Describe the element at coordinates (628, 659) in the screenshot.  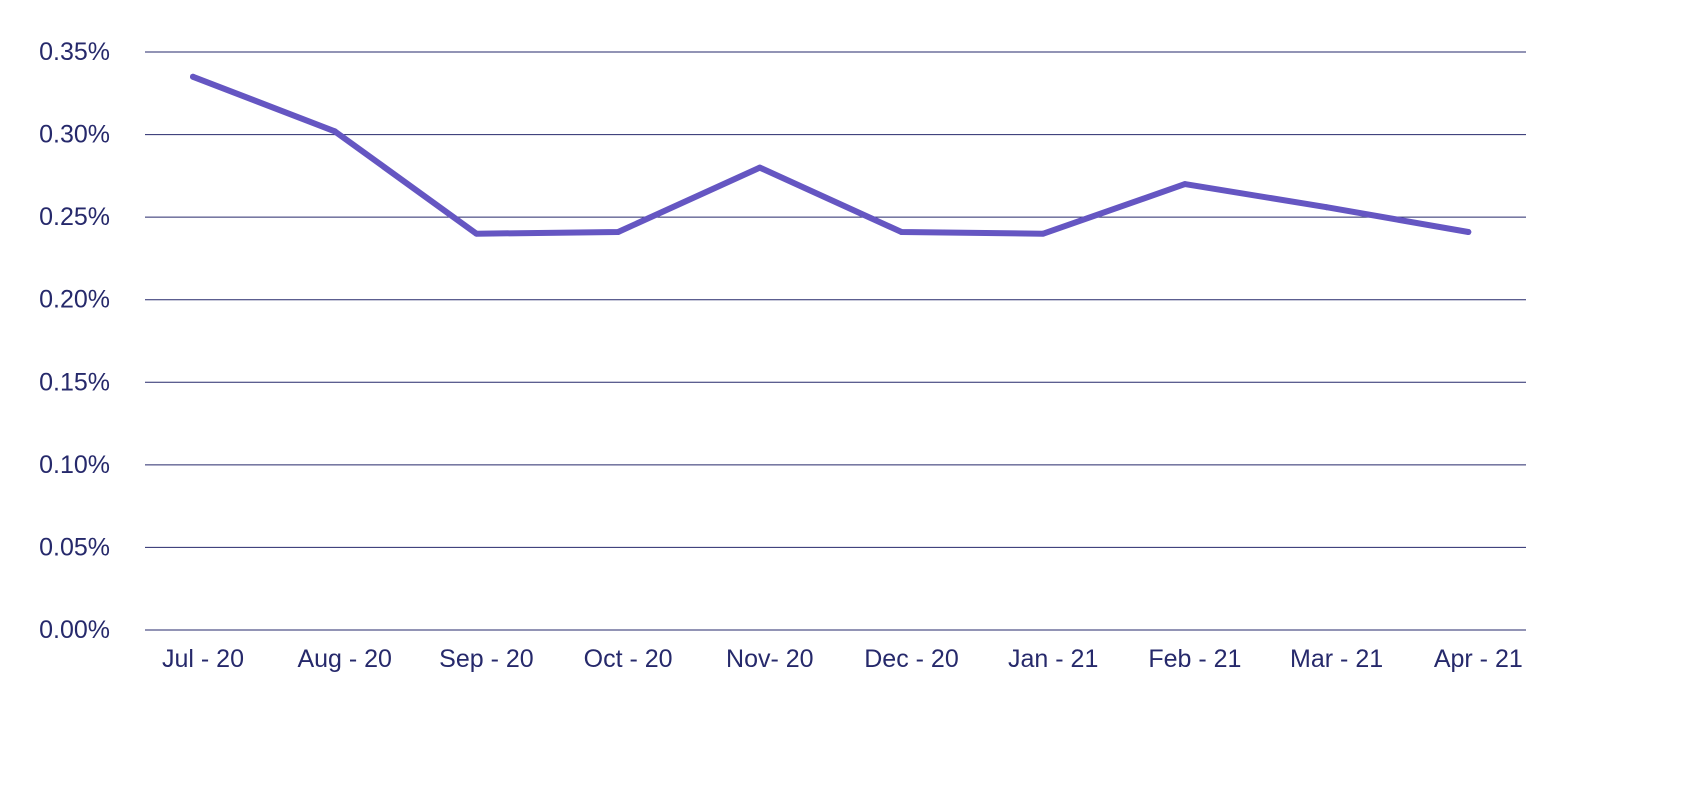
I see `x-tick-label: Oct - 20` at that location.